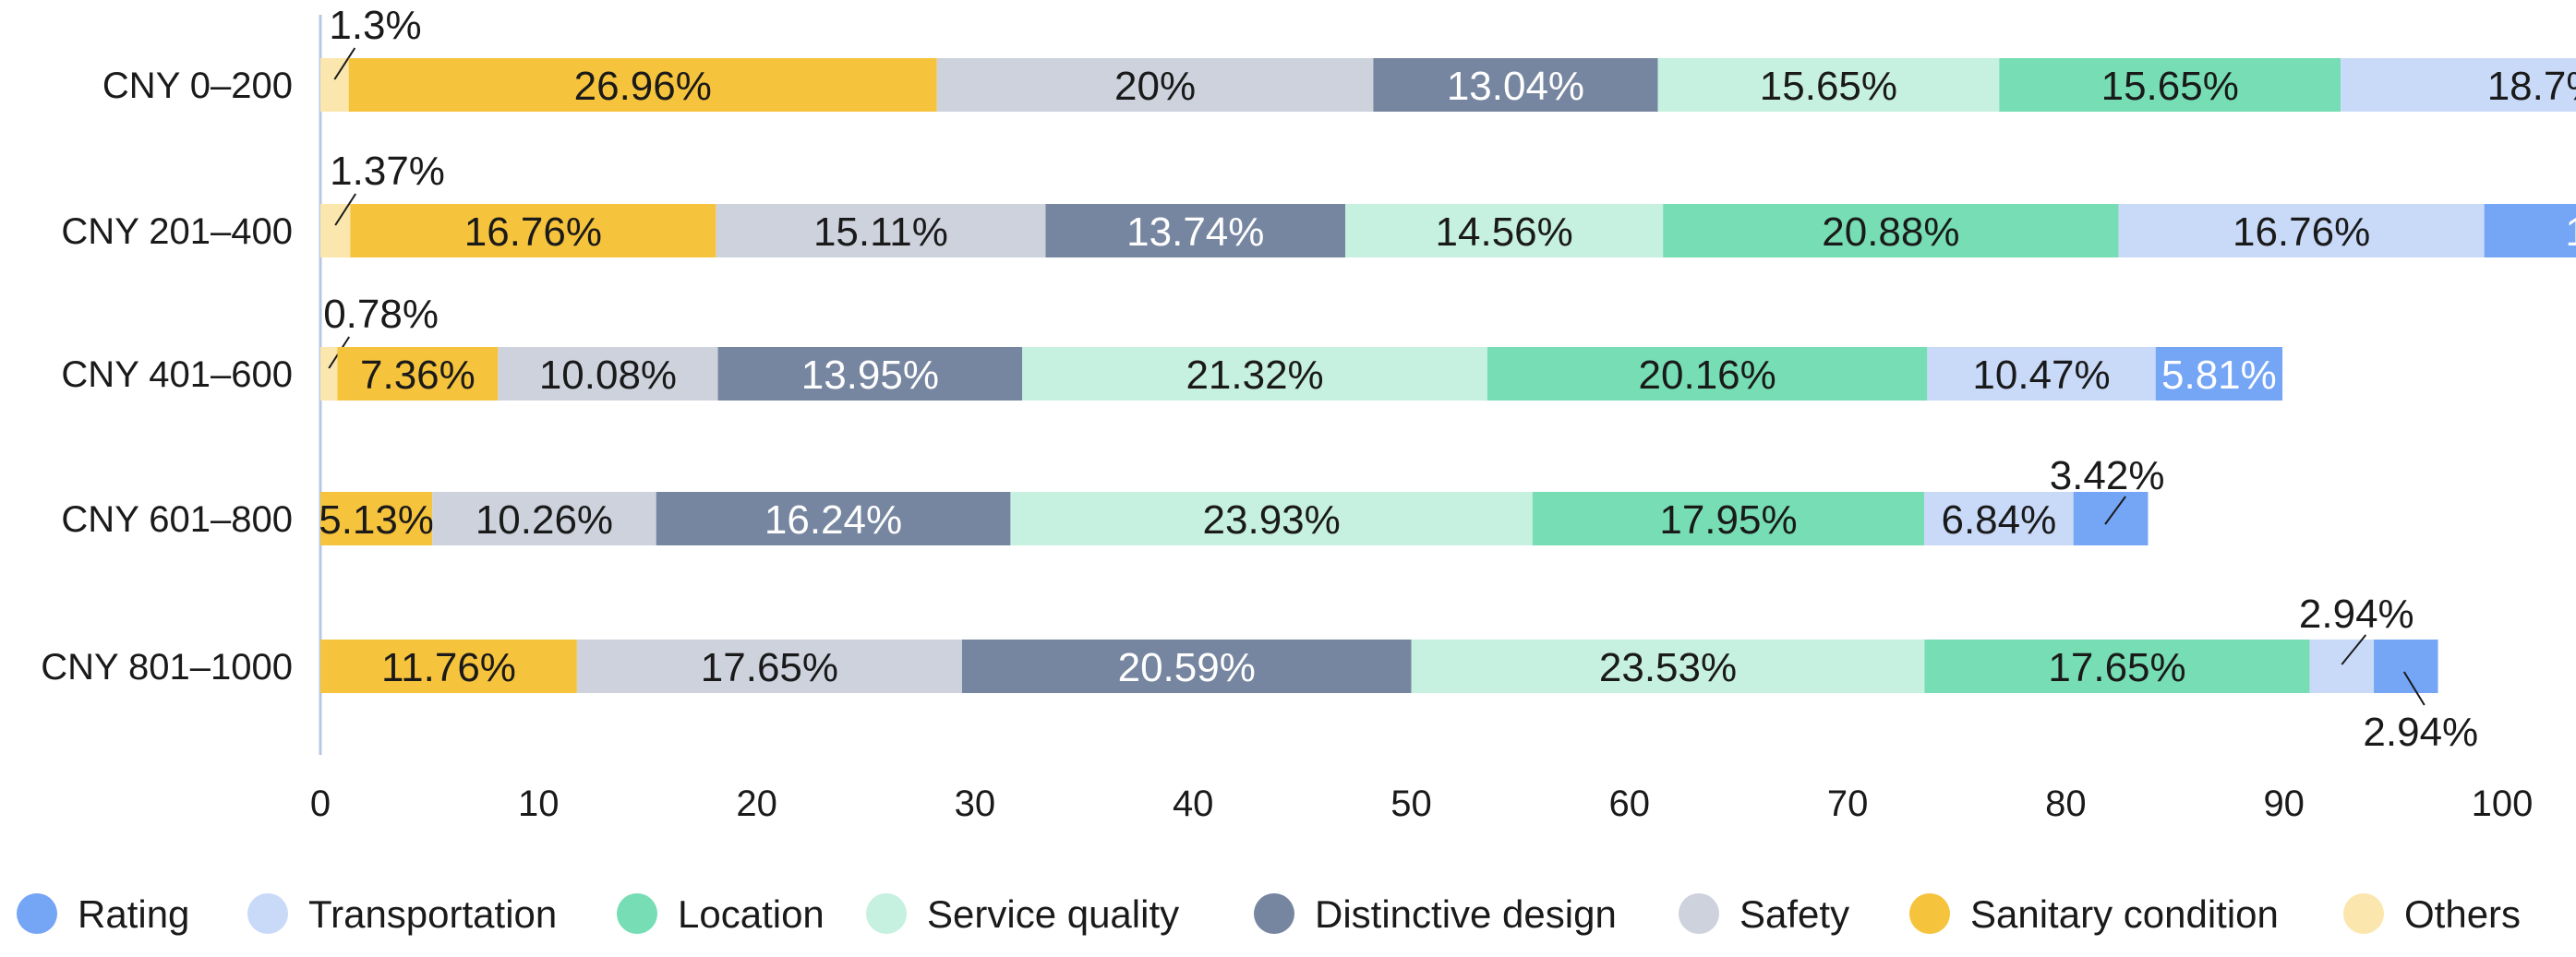 The height and width of the screenshot is (957, 2576). I want to click on data-label: 1.3%, so click(375, 25).